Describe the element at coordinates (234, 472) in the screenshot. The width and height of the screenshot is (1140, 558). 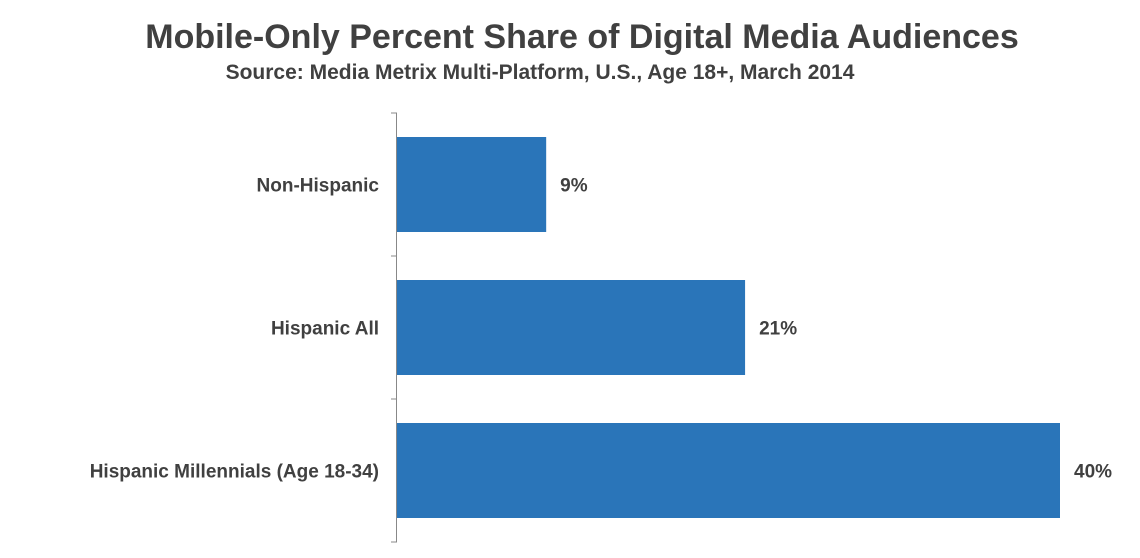
I see `category-label: Hispanic Millennials (Age 18-34)` at that location.